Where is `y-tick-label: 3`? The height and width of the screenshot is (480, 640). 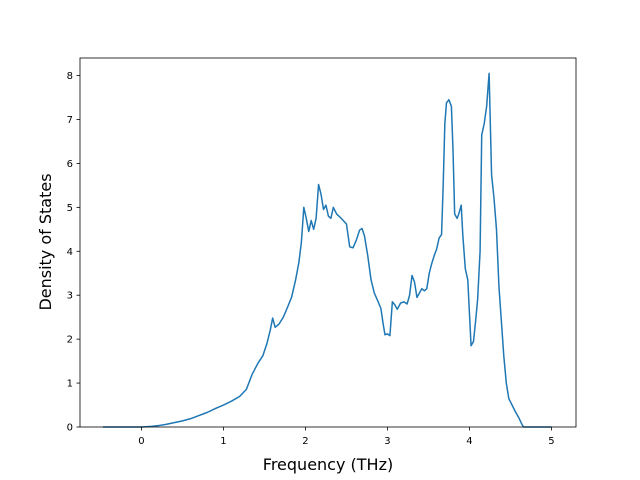
y-tick-label: 3 is located at coordinates (70, 296).